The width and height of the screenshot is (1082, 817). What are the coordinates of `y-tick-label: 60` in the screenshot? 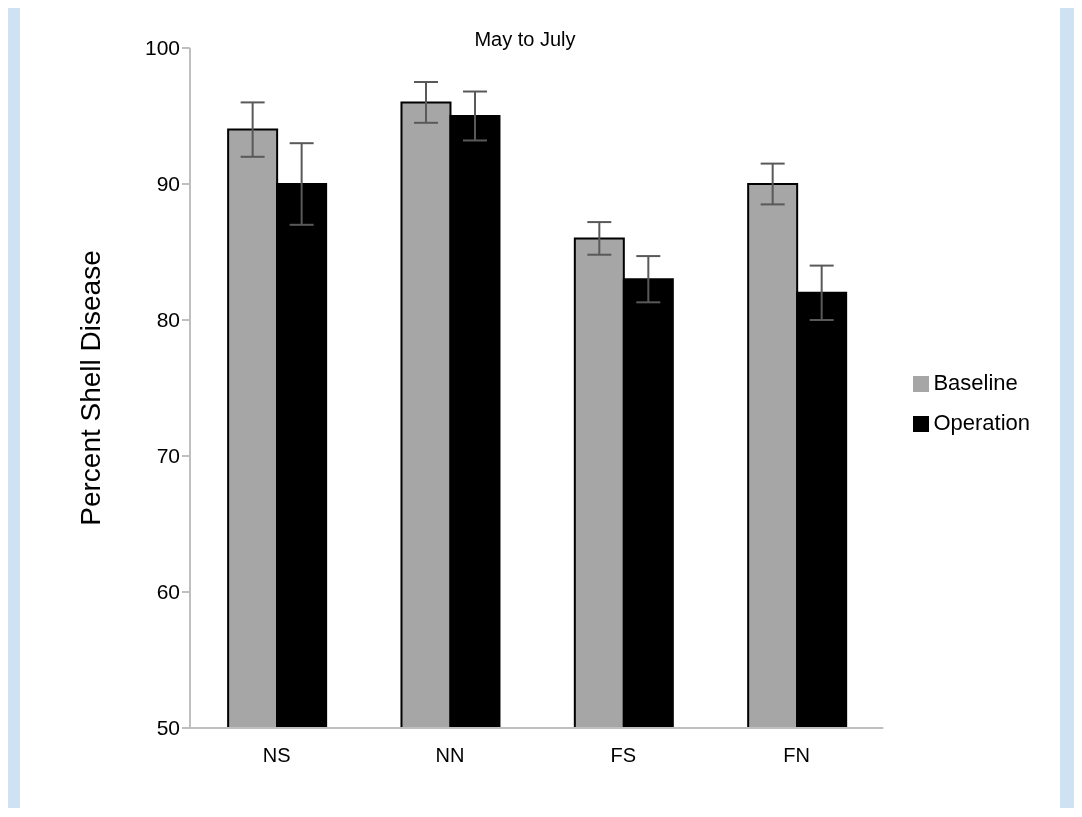 It's located at (168, 592).